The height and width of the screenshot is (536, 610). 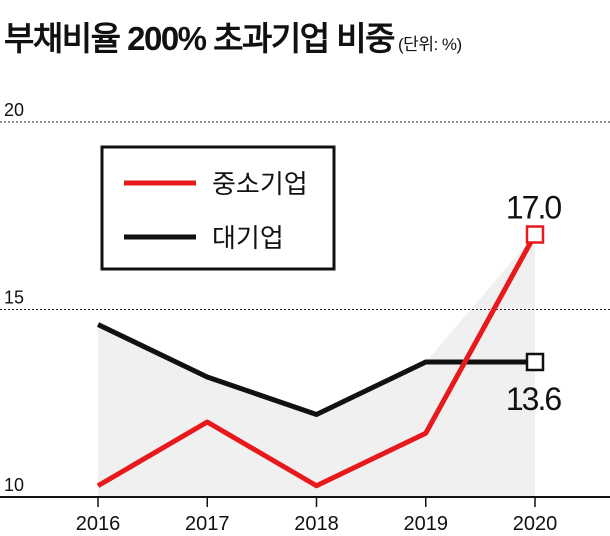 What do you see at coordinates (14, 485) in the screenshot?
I see `y-tick-label: 10` at bounding box center [14, 485].